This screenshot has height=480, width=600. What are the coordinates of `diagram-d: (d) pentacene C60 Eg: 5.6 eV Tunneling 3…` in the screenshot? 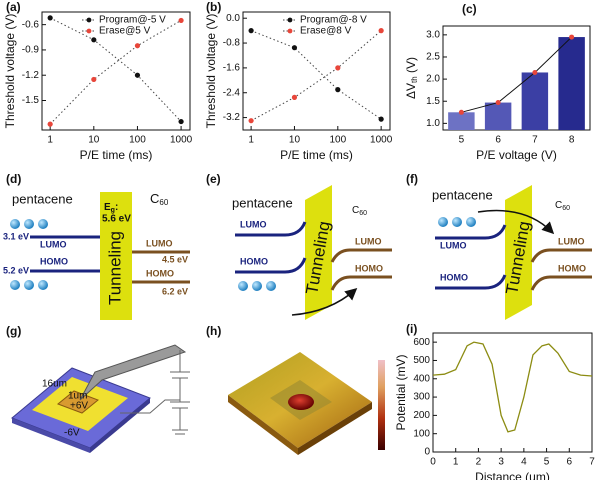 It's located at (96, 246).